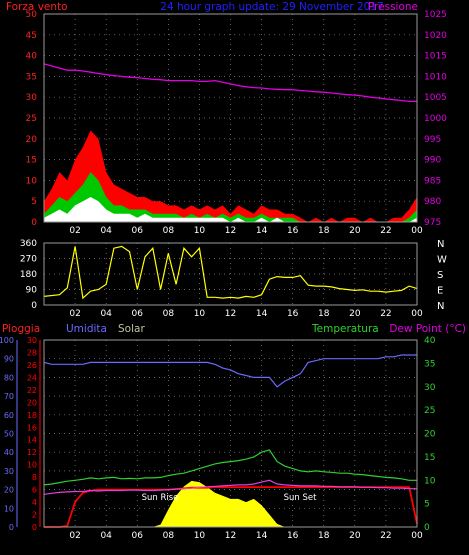 This screenshot has height=555, width=469. I want to click on rain-axis-title: Pioggia, so click(21, 329).